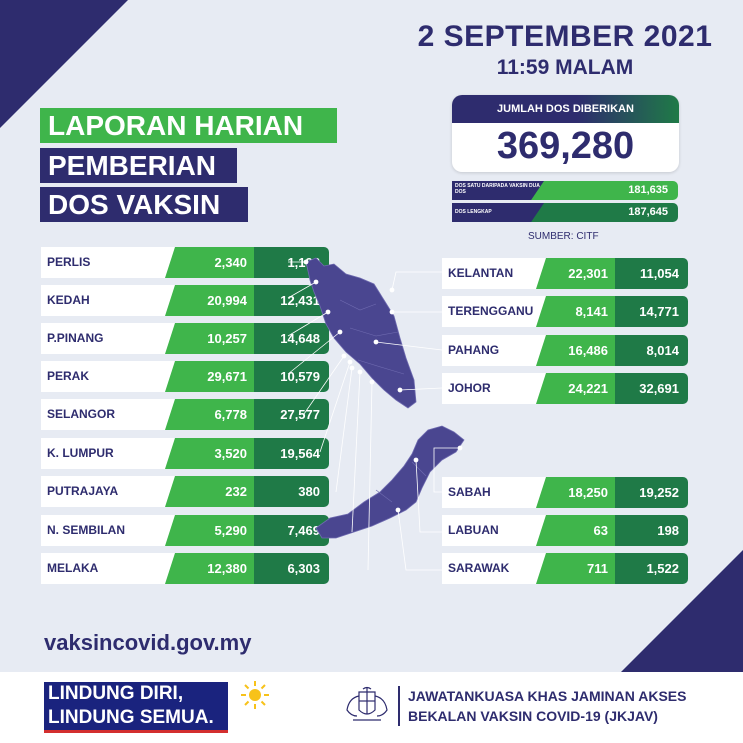 Image resolution: width=743 pixels, height=743 pixels. What do you see at coordinates (494, 492) in the screenshot?
I see `state-name: SABAH` at bounding box center [494, 492].